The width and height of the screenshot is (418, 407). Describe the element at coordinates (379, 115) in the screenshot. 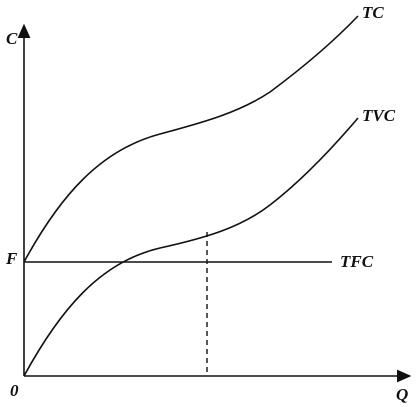

I see `tvc-label: TVC` at that location.